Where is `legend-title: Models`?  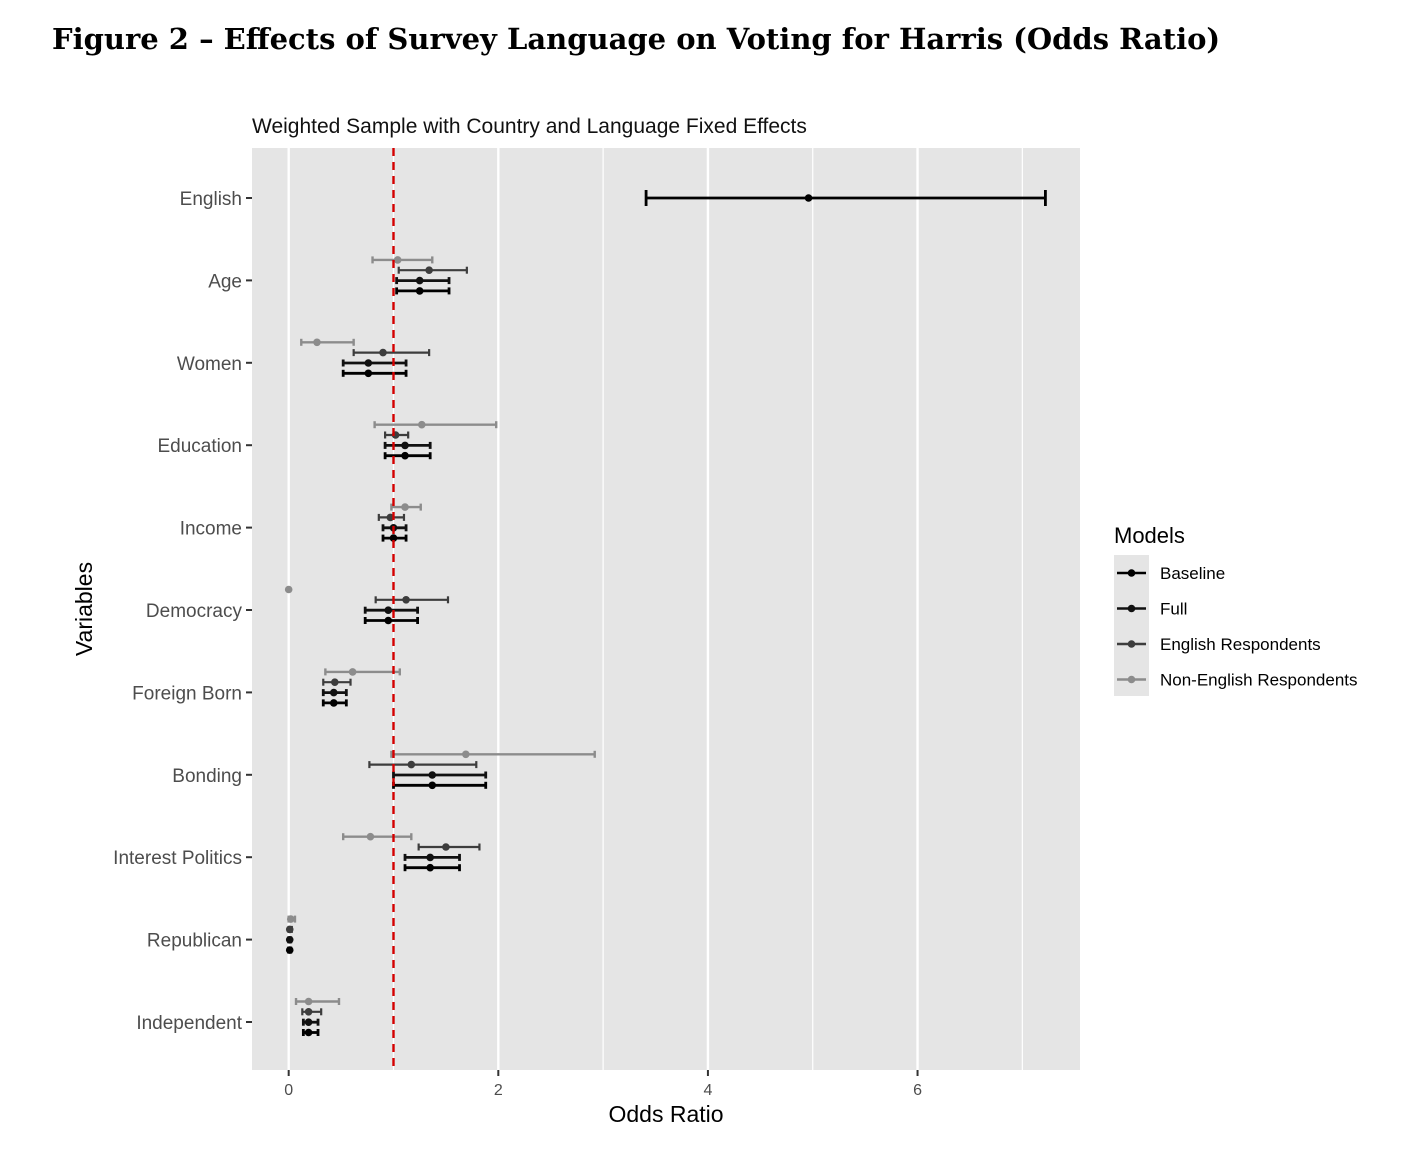
legend-title: Models is located at coordinates (1149, 535).